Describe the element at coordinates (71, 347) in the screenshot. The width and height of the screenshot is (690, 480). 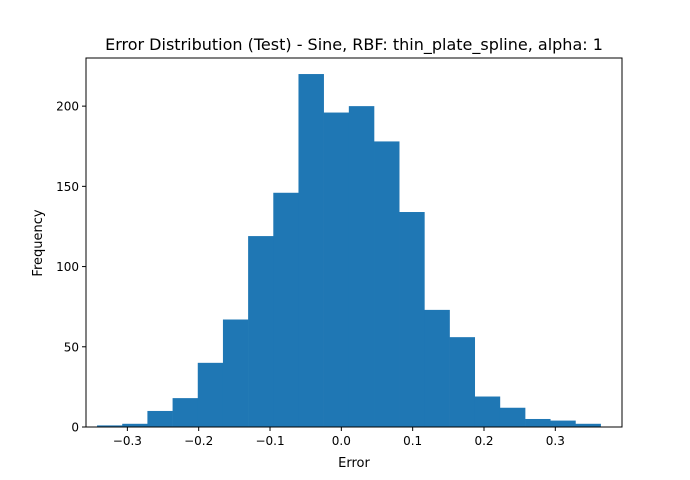
I see `y-tick-label: 50` at that location.